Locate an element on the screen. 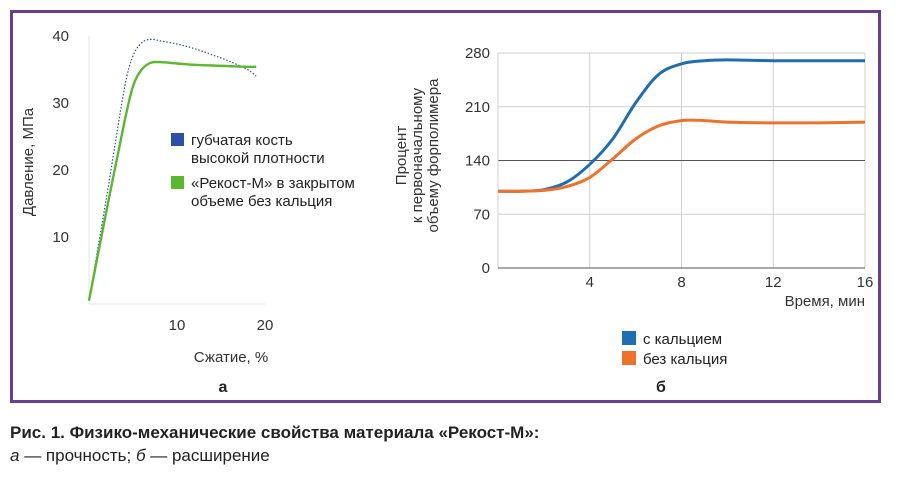  chart-b-y-tick-label: 70 is located at coordinates (481, 214).